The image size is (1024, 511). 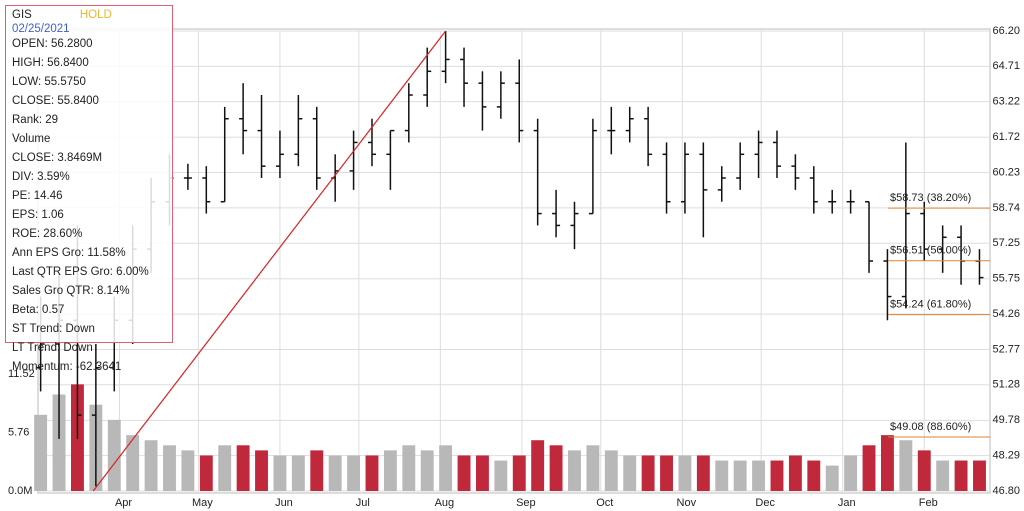 What do you see at coordinates (445, 503) in the screenshot?
I see `x-tick-label: Aug` at bounding box center [445, 503].